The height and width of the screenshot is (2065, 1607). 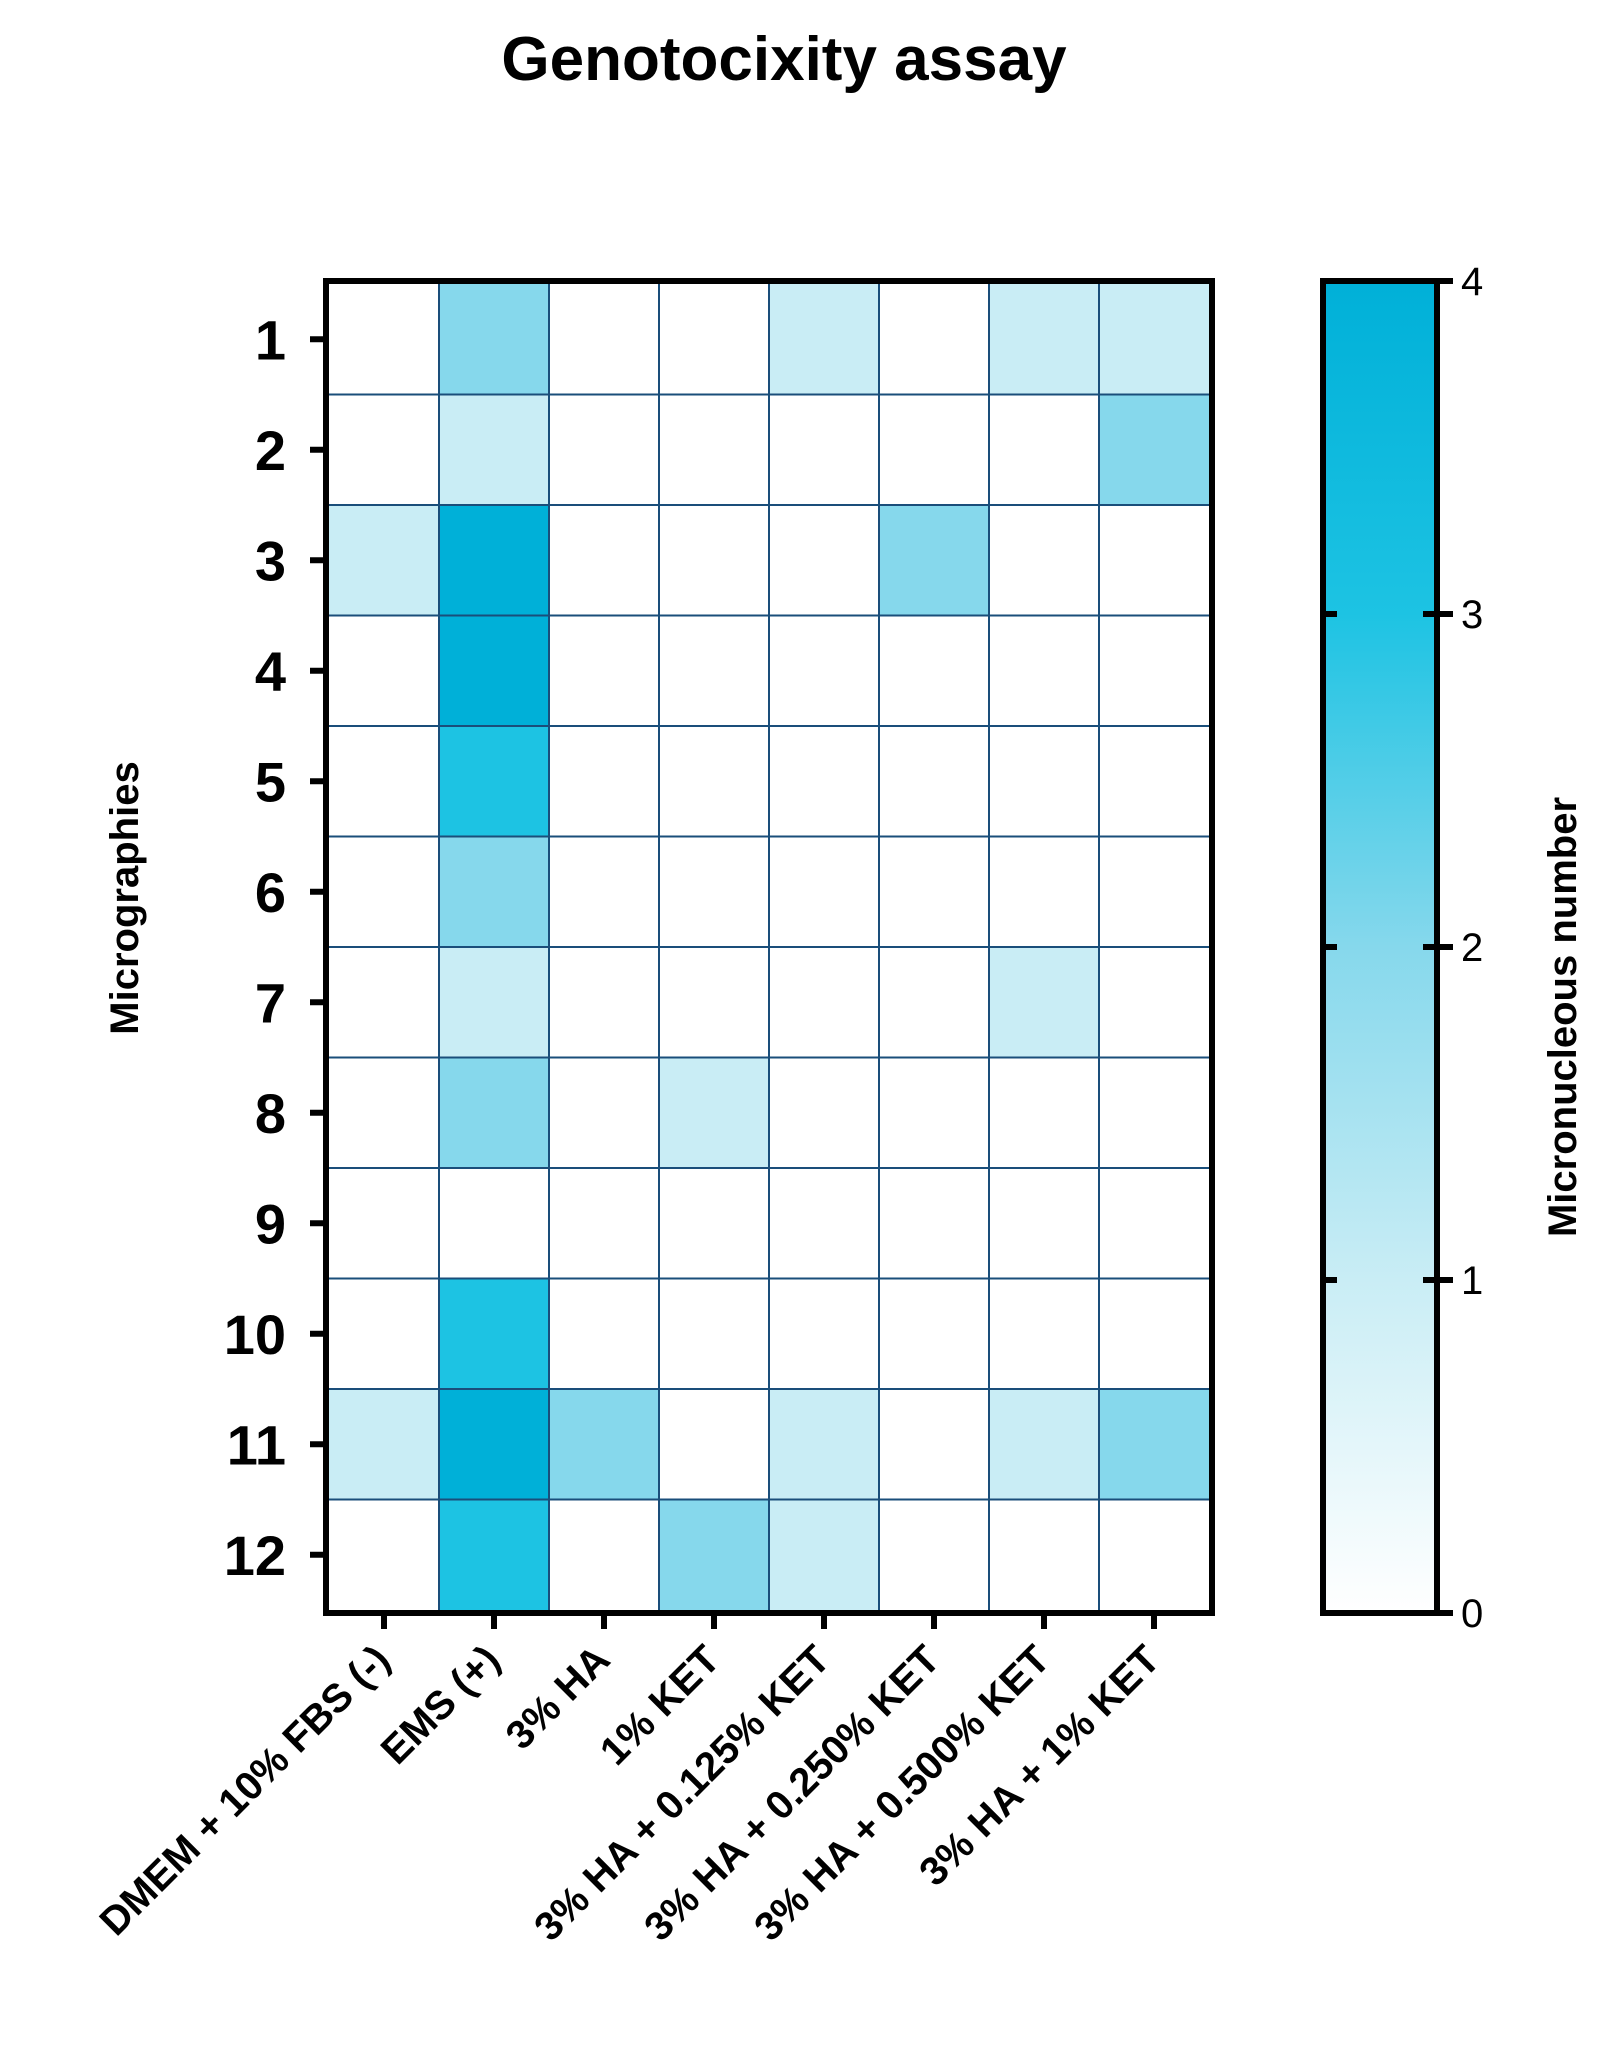 What do you see at coordinates (270, 1002) in the screenshot?
I see `y-tick-label: 7` at bounding box center [270, 1002].